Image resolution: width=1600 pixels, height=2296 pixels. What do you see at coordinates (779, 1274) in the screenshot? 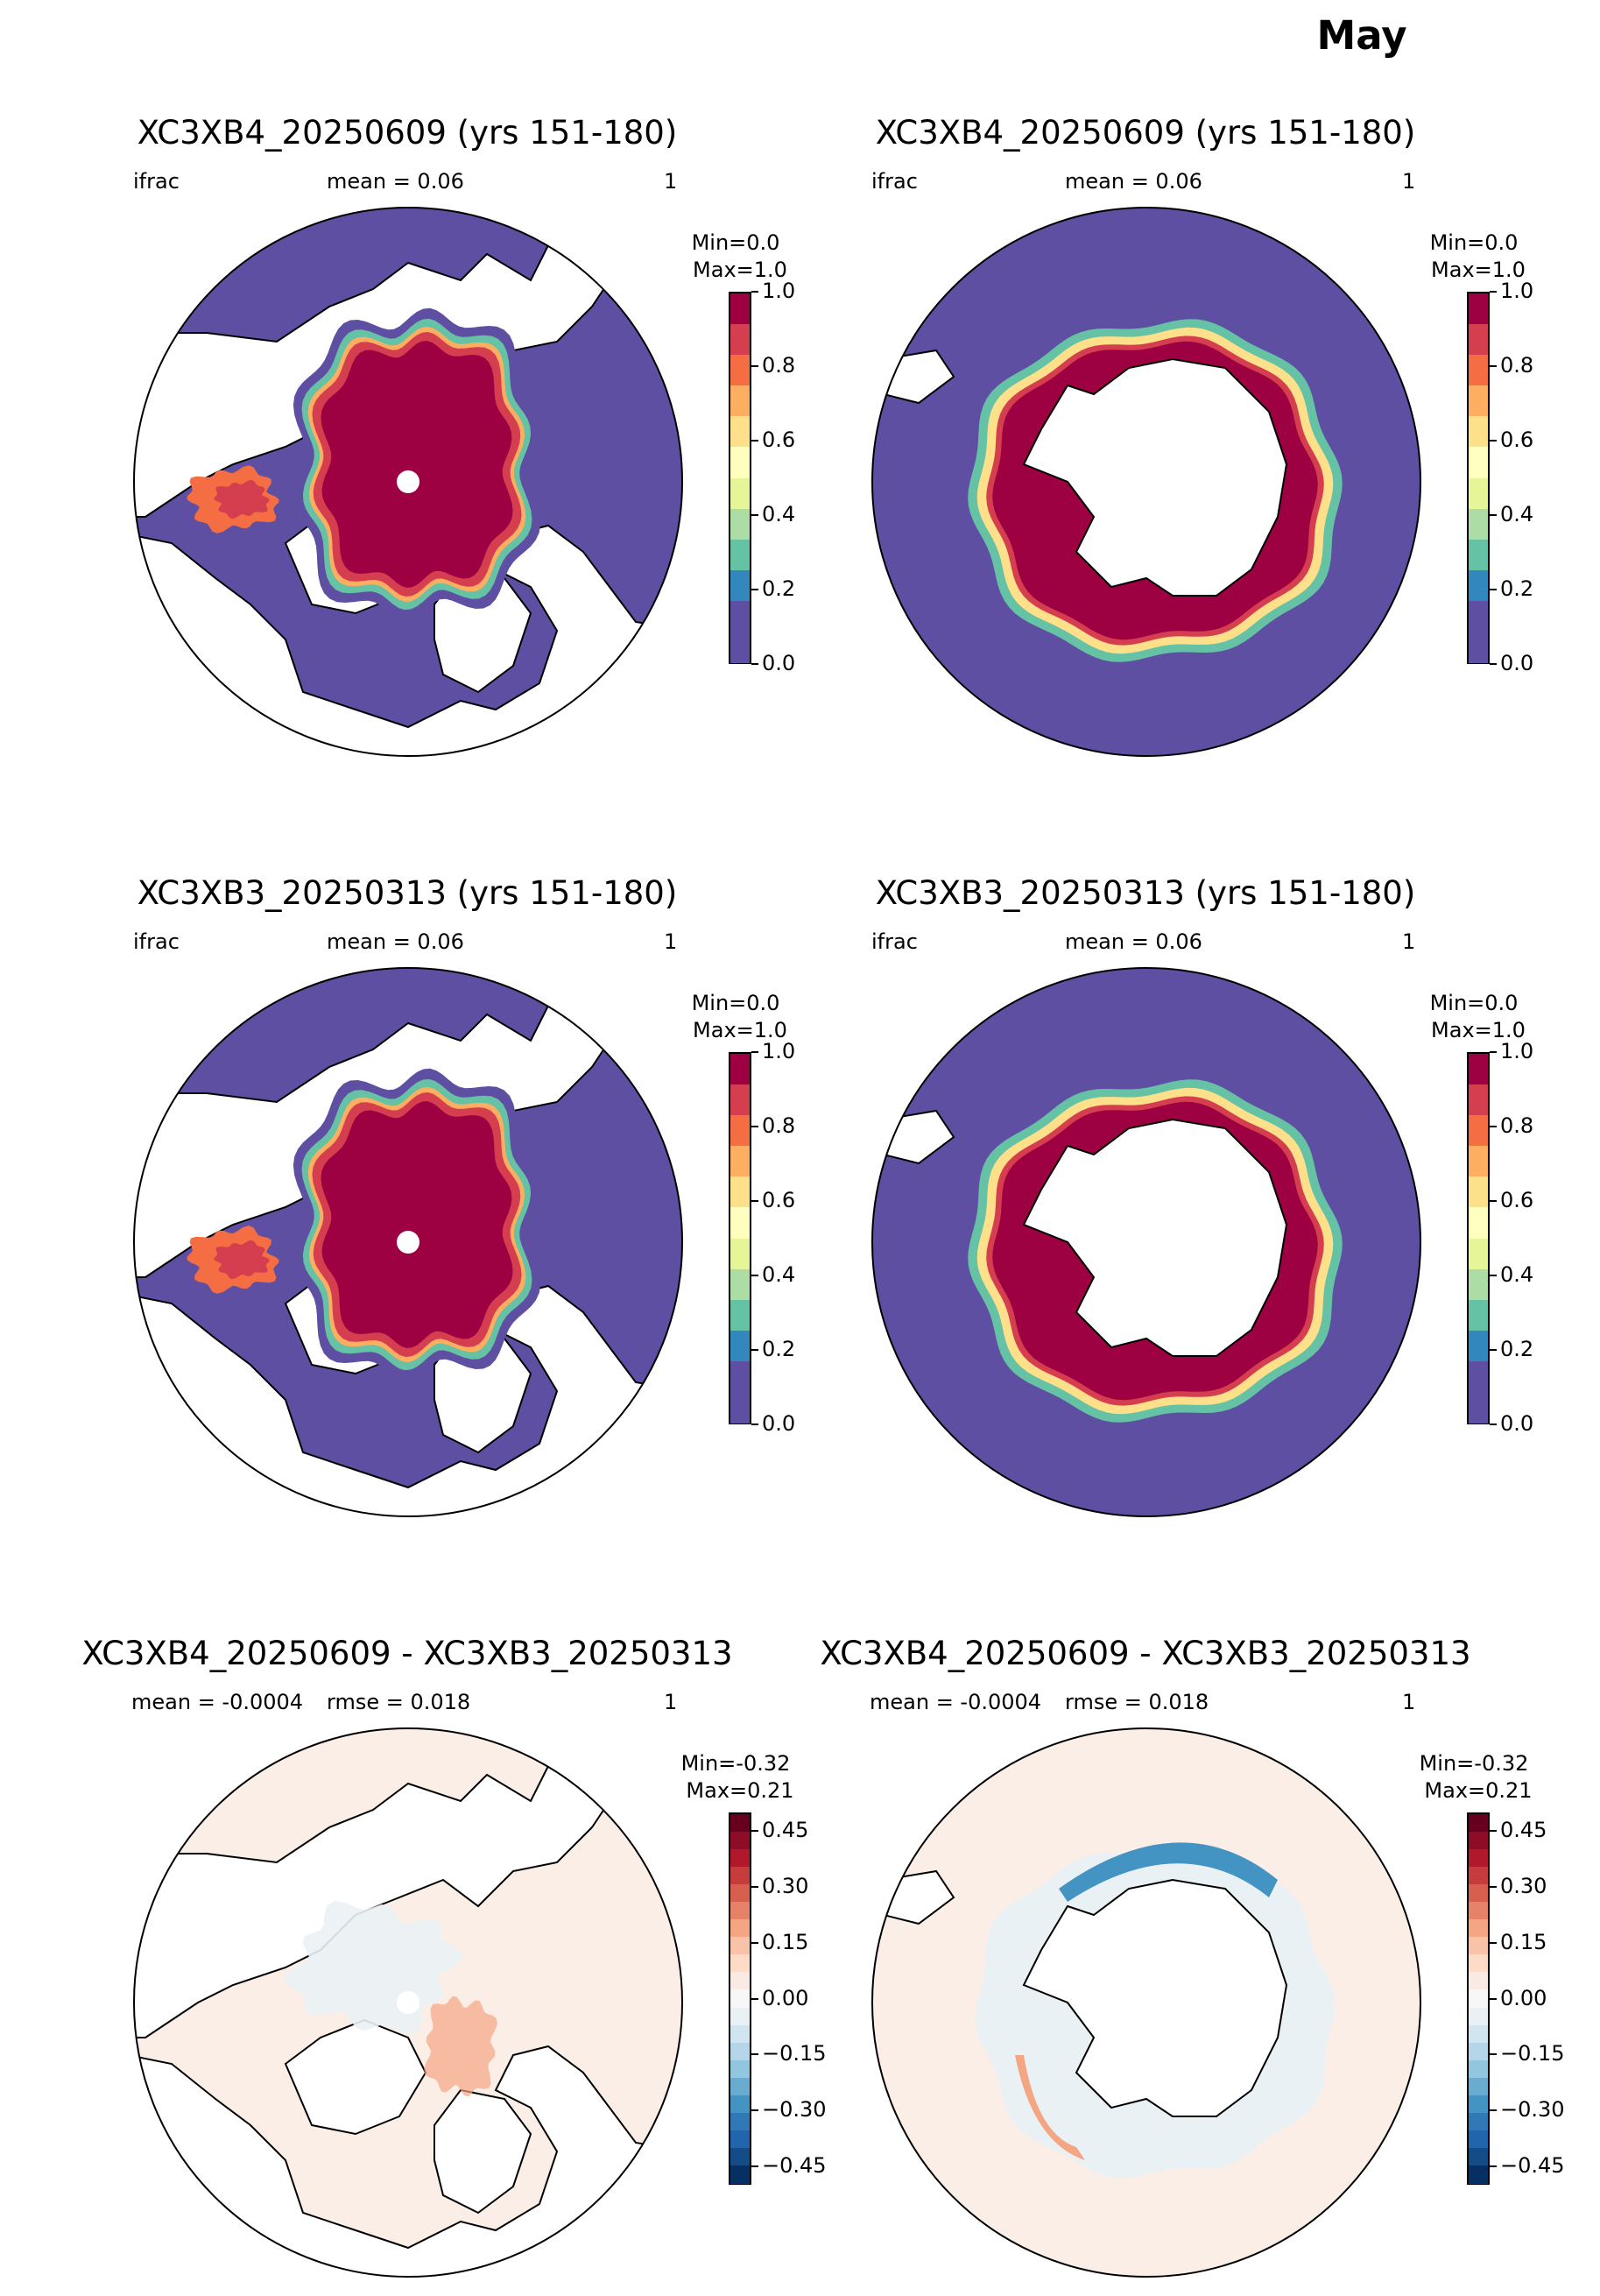
I see `colorbar-tick-label: 0.4` at bounding box center [779, 1274].